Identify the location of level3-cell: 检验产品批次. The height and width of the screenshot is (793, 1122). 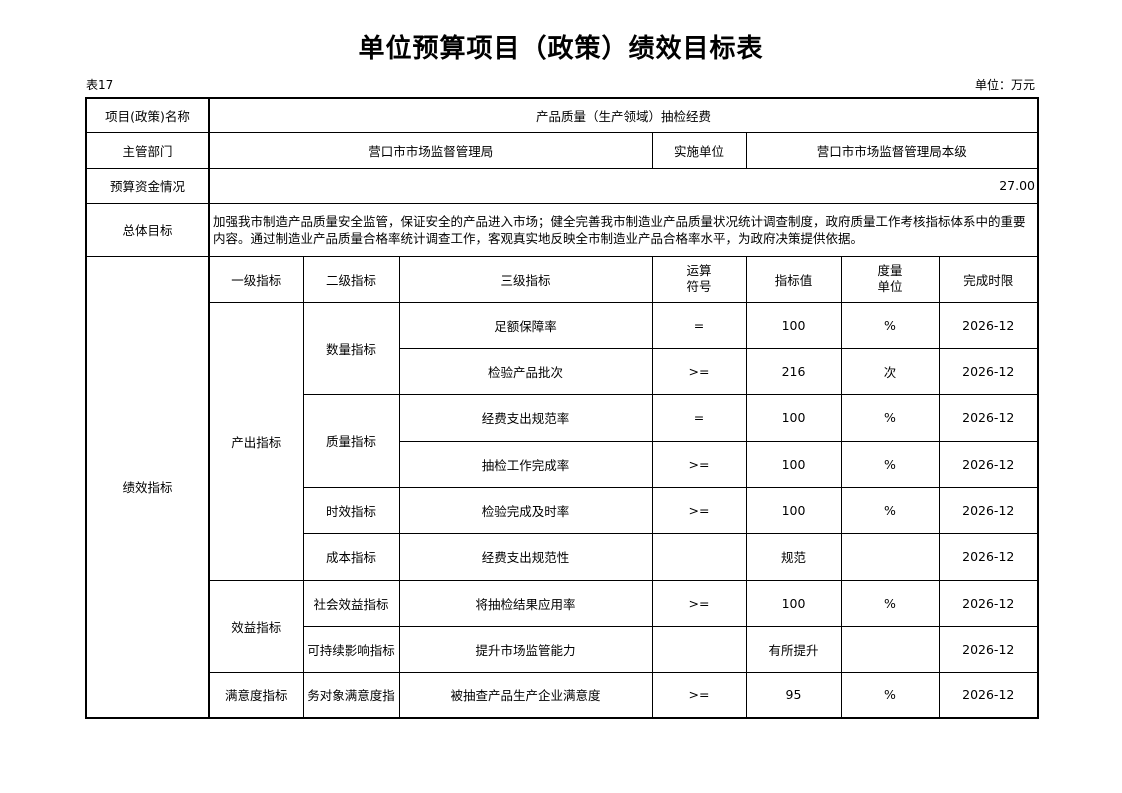
(525, 371).